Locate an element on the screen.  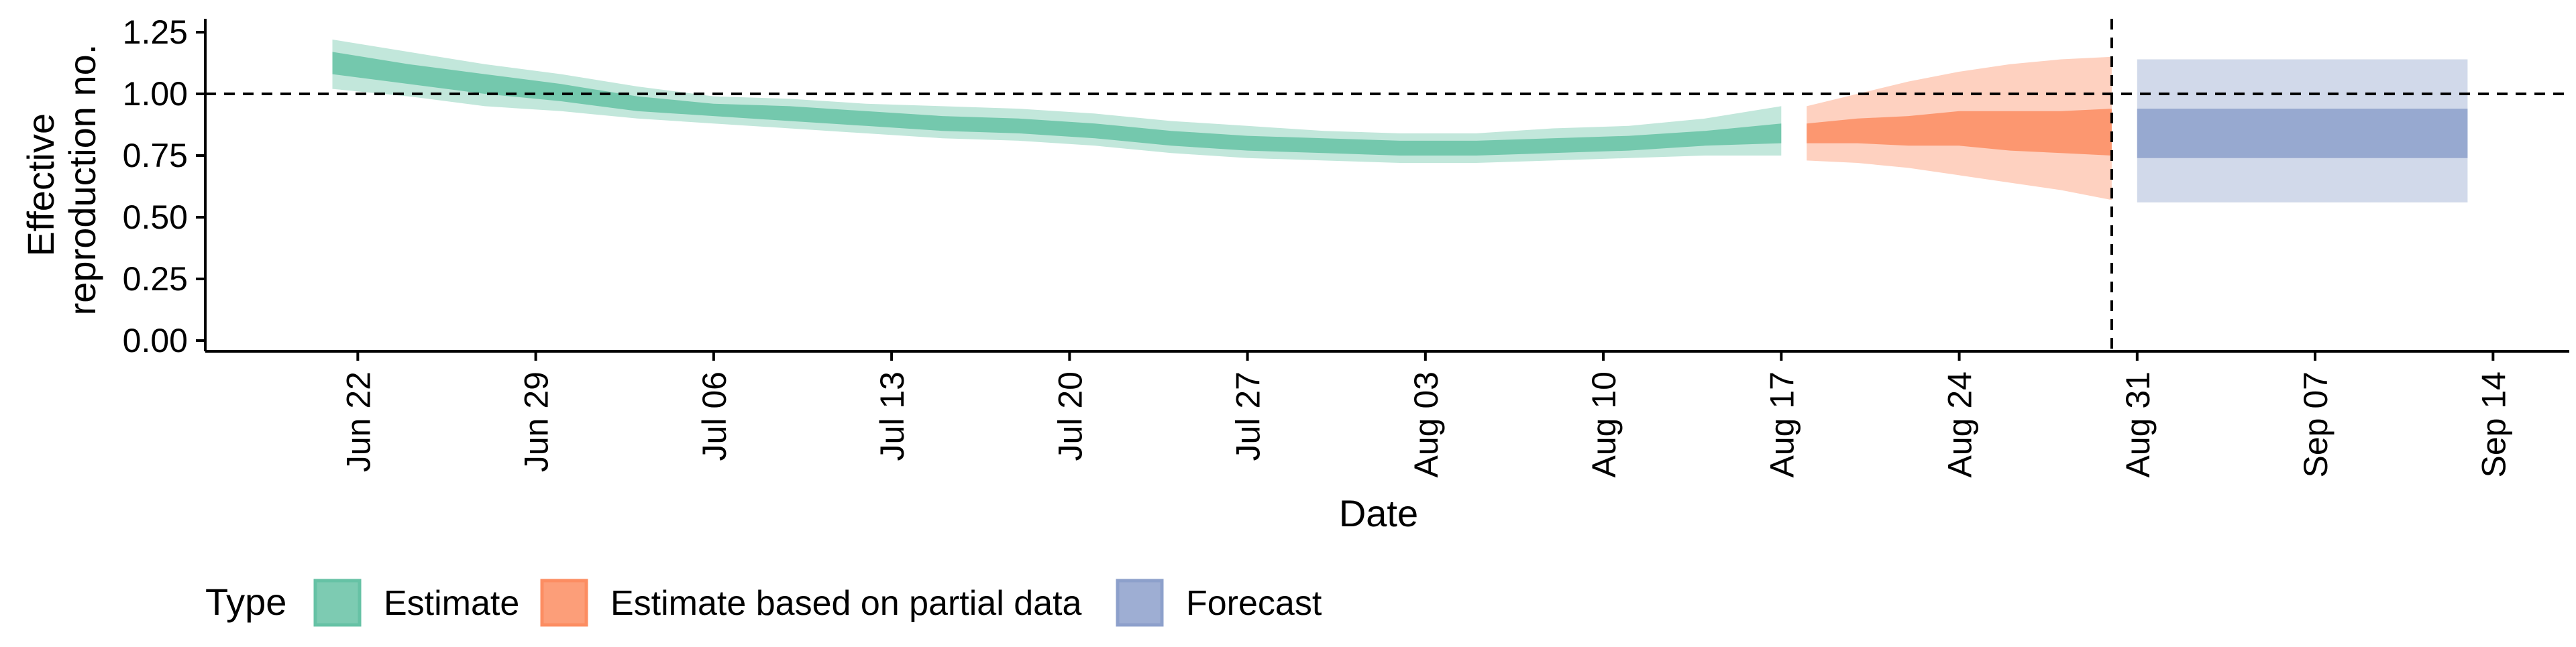
band-50-estimate-based-on-partial-data is located at coordinates (1959, 132).